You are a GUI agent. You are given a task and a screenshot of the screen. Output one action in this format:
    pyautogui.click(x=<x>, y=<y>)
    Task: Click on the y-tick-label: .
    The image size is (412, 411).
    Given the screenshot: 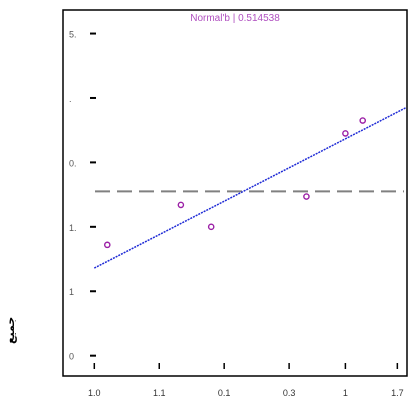 What is the action you would take?
    pyautogui.click(x=70, y=99)
    